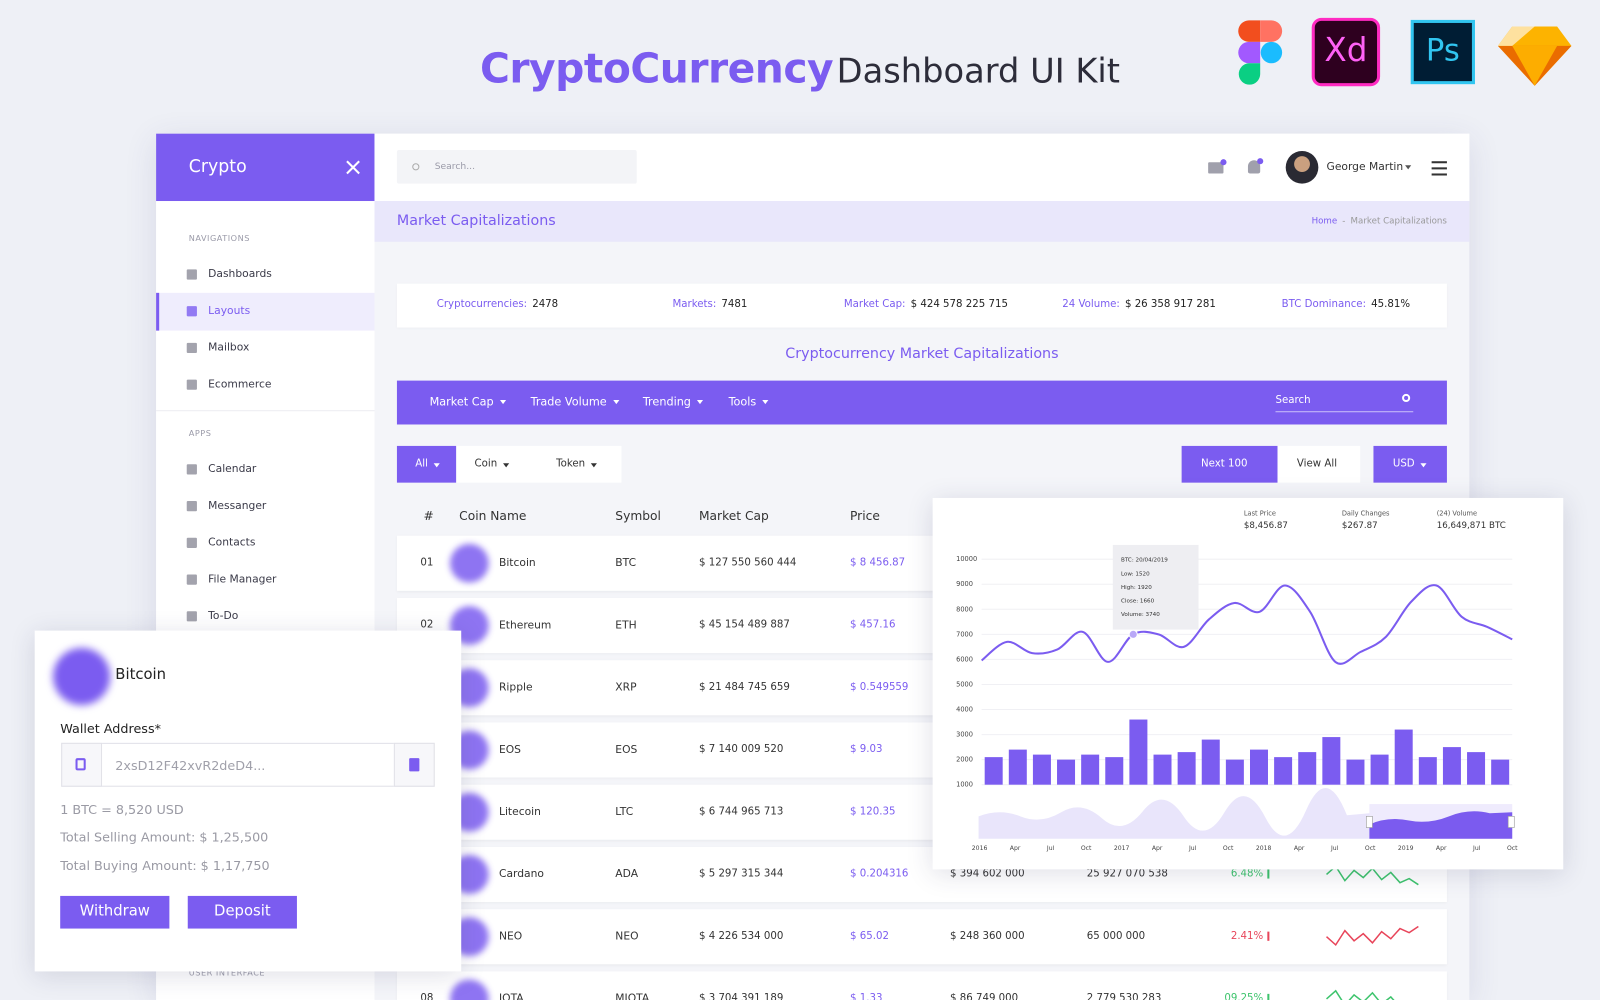 The image size is (1600, 1000). Describe the element at coordinates (964, 684) in the screenshot. I see `y-tick-label: 5000` at that location.